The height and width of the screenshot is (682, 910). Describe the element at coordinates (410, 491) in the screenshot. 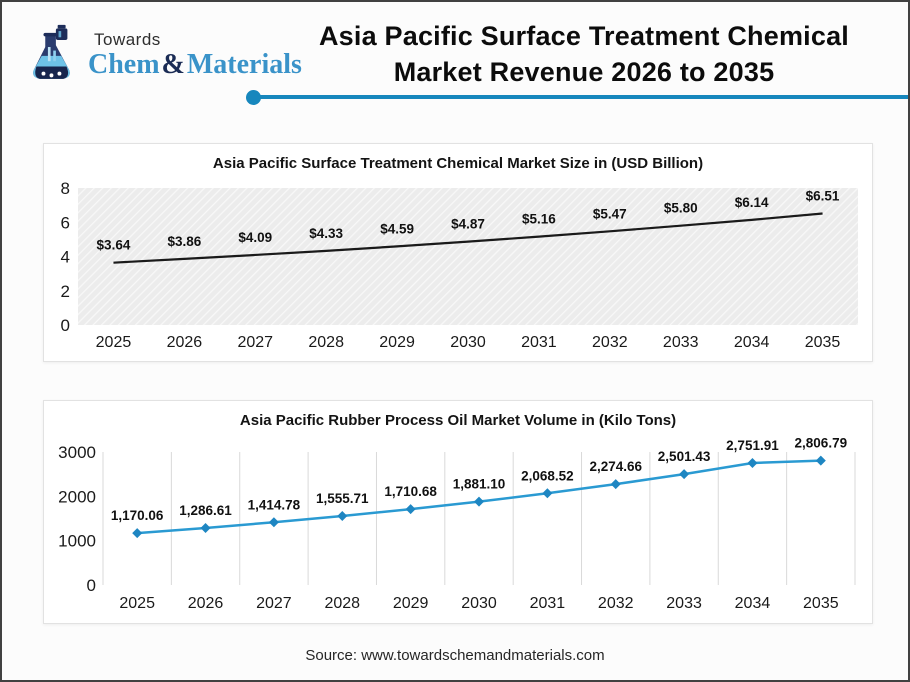

I see `data-point-label: 1,710.68` at that location.